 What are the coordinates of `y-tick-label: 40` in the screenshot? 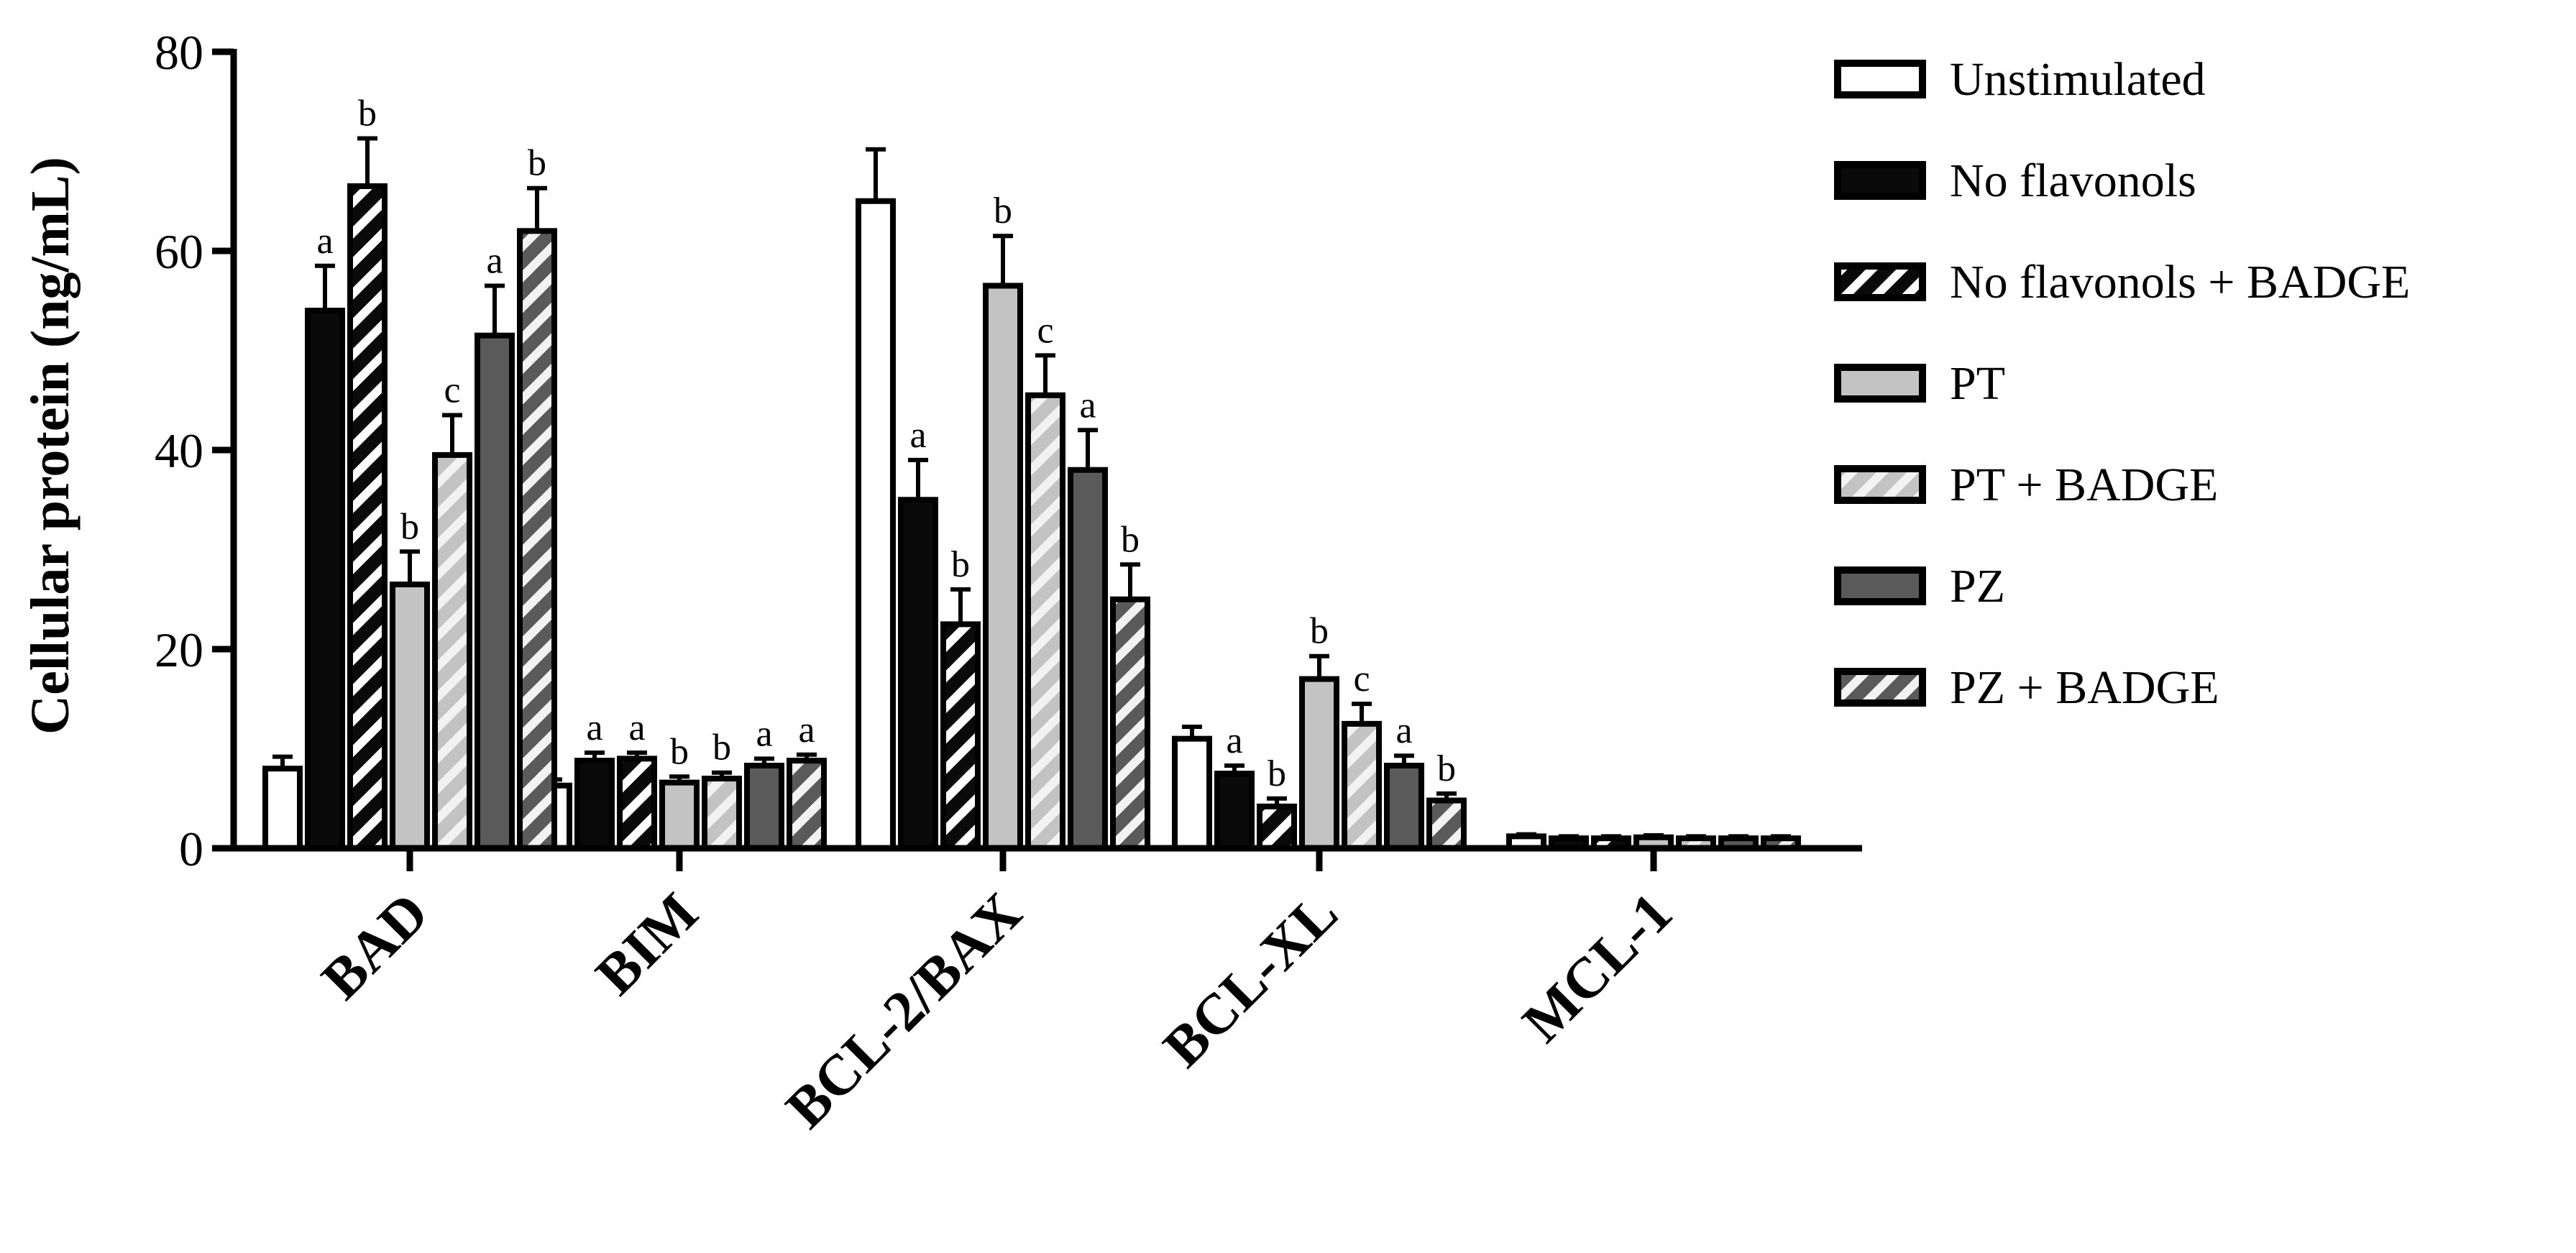 It's located at (179, 450).